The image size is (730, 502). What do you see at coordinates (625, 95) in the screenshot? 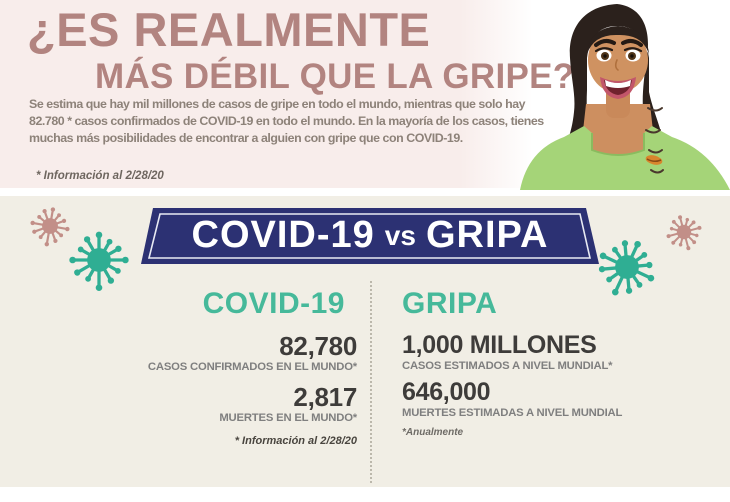
I see `woman-illustration` at bounding box center [625, 95].